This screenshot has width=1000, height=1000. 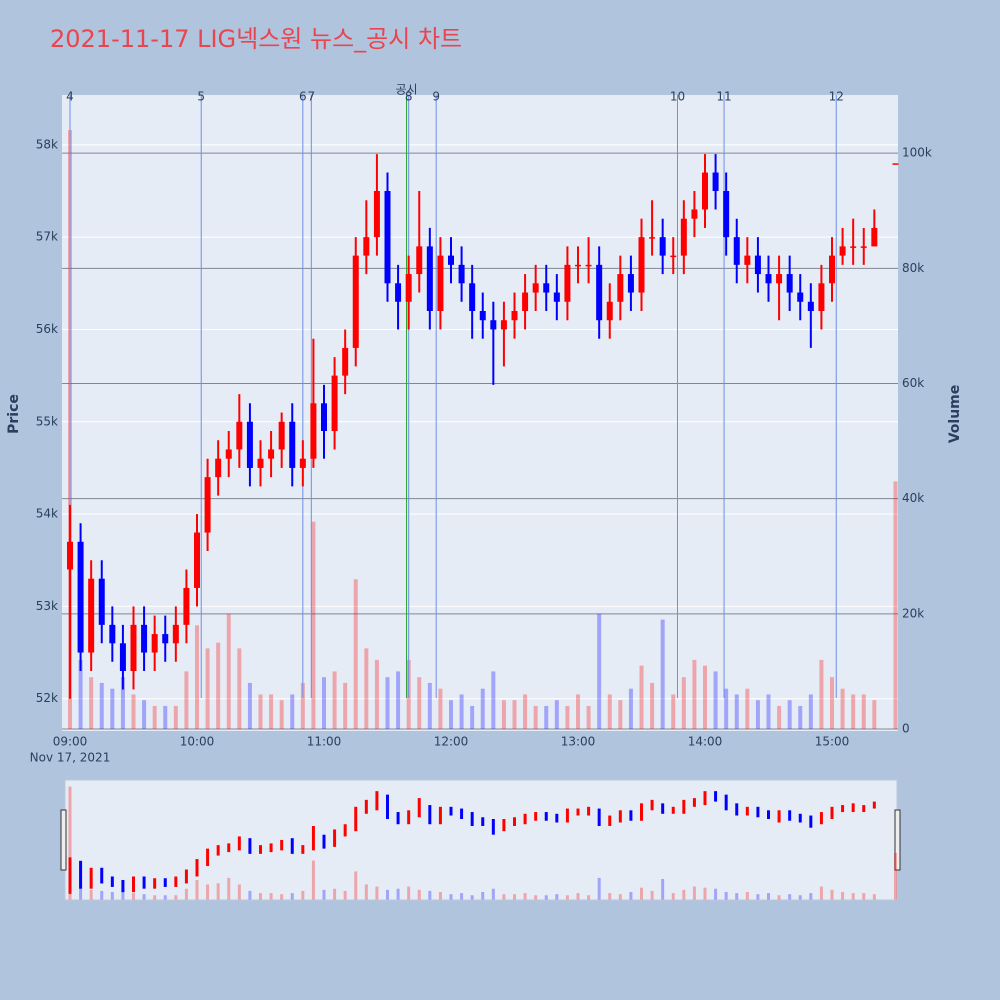 What do you see at coordinates (47, 698) in the screenshot?
I see `y-tick-label: 52k` at bounding box center [47, 698].